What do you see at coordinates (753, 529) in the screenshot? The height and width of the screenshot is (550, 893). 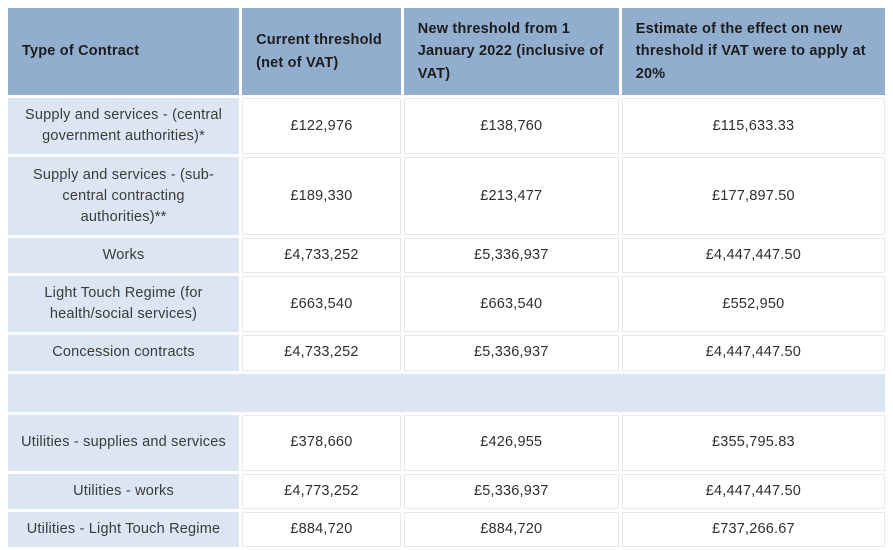 I see `vat-estimate-cell: £737,266.67` at bounding box center [753, 529].